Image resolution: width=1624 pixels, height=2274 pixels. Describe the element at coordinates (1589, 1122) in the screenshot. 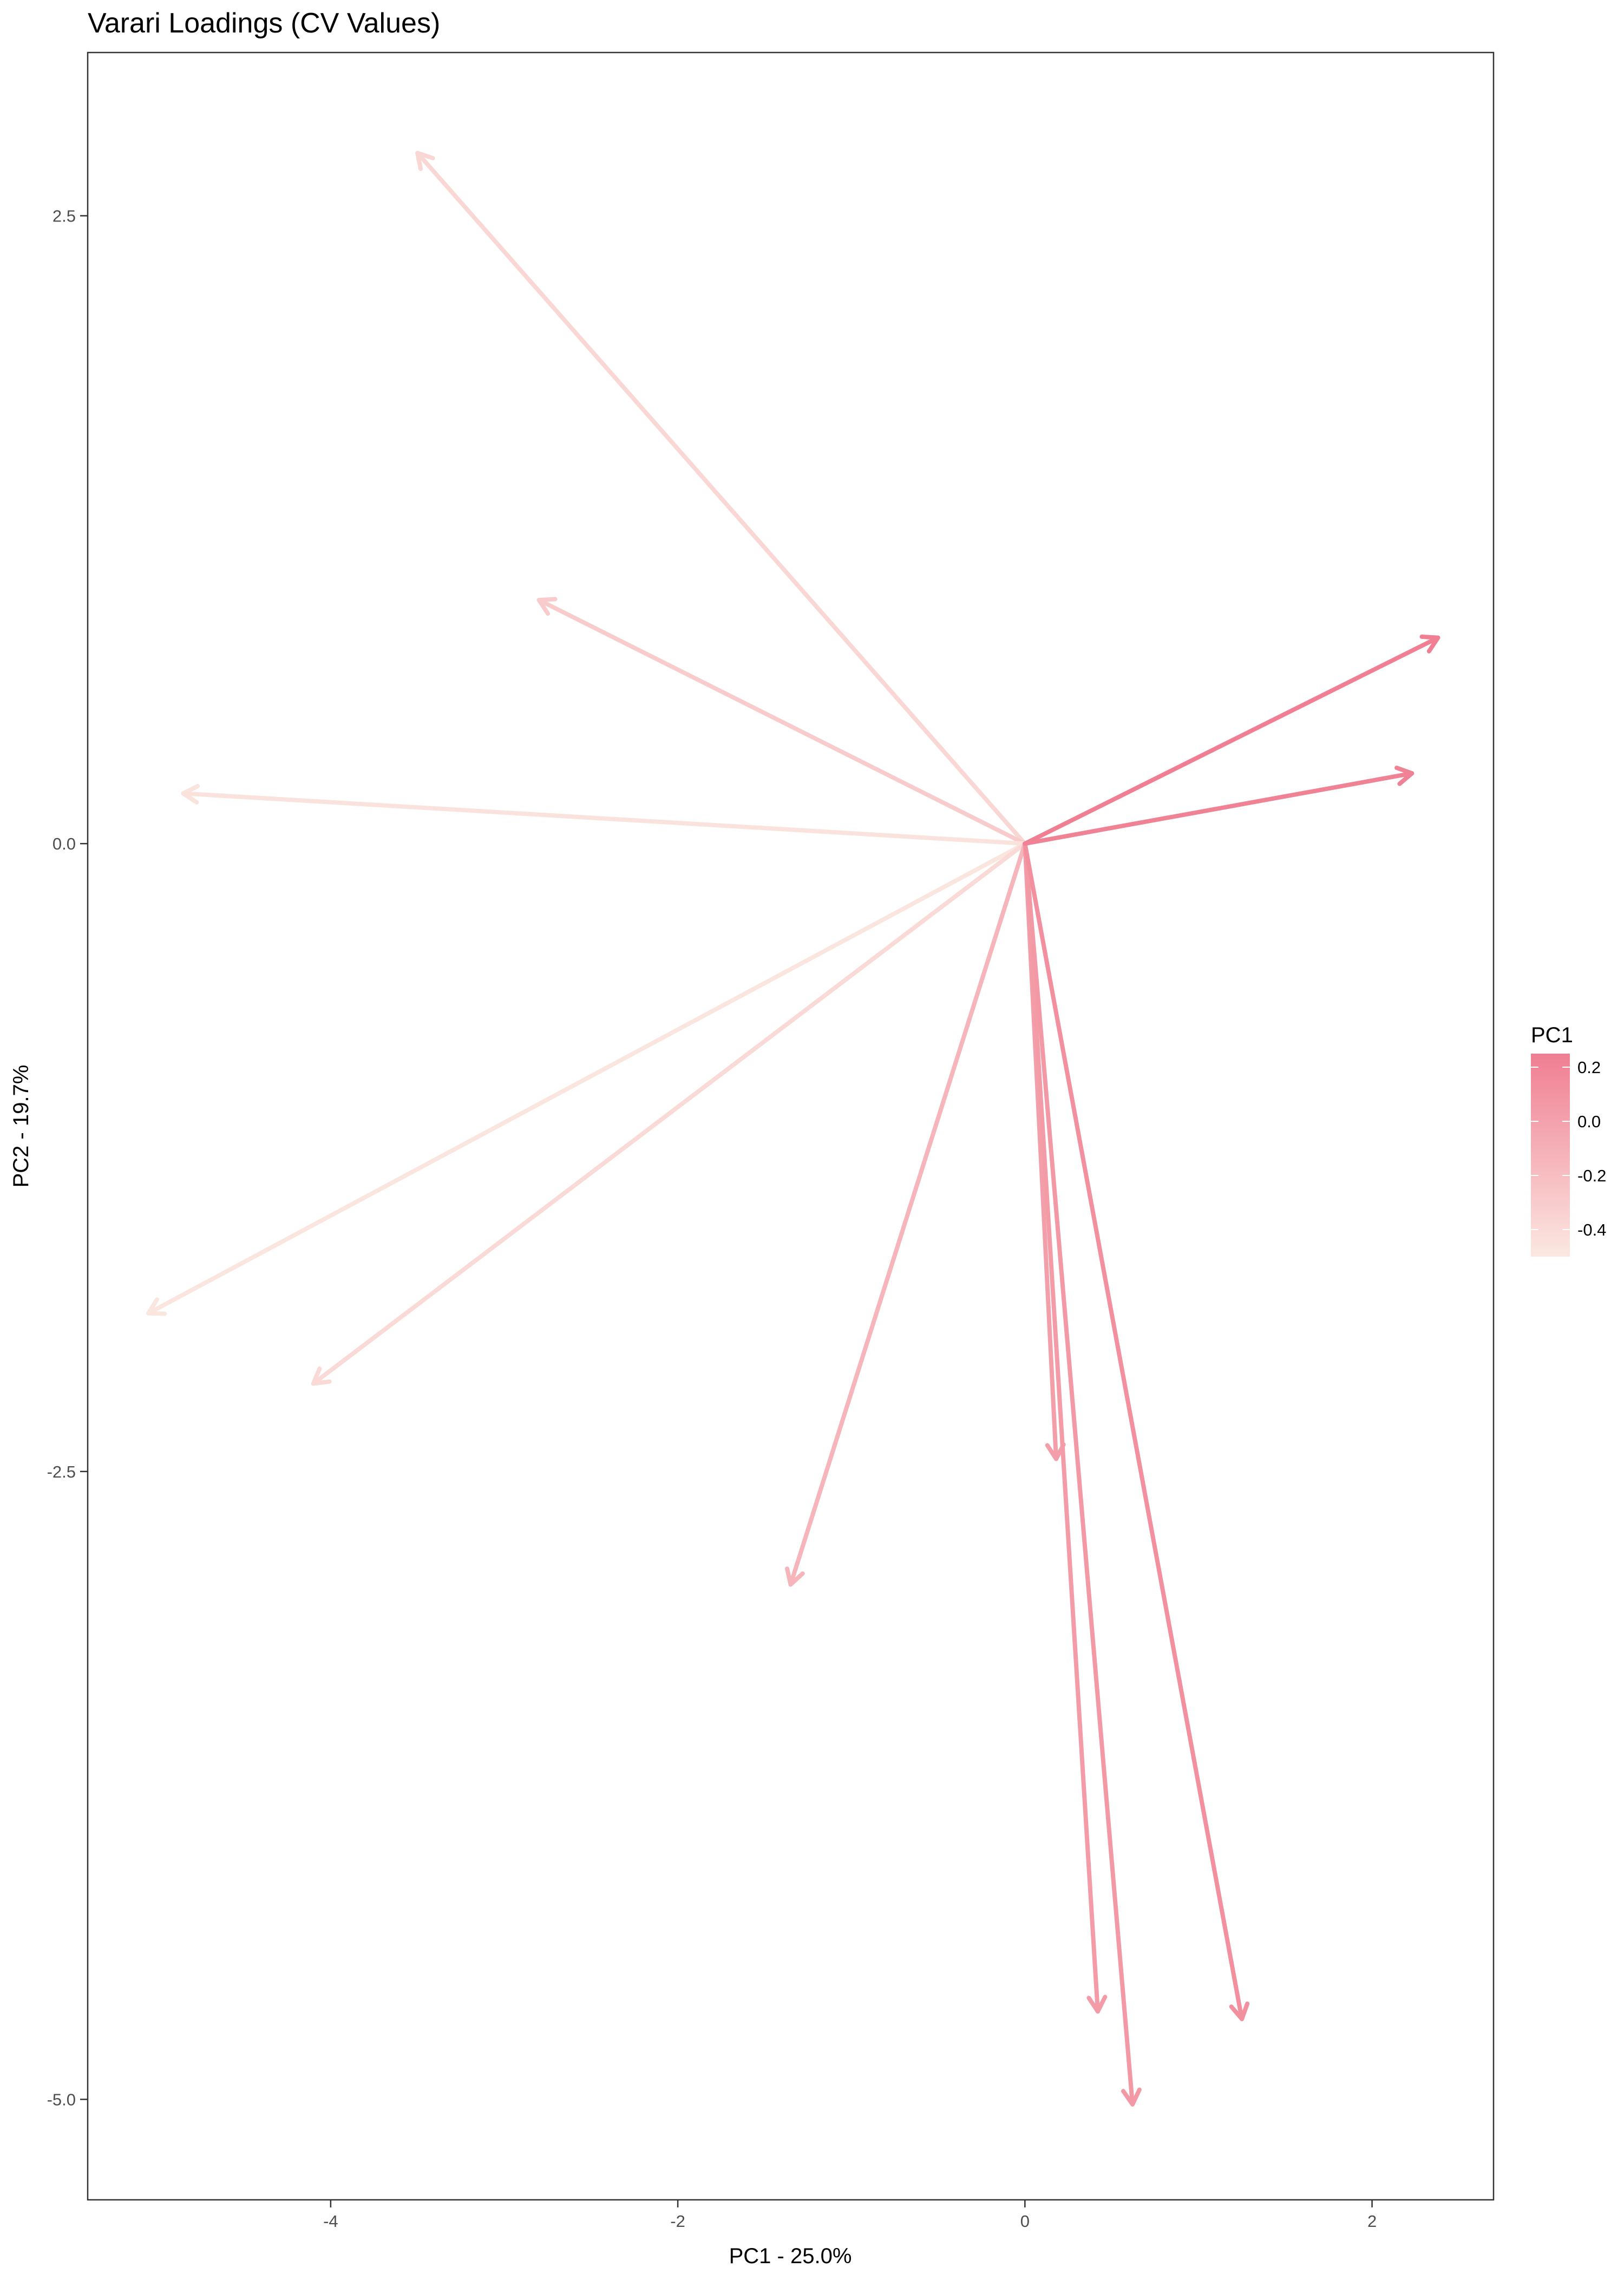

I see `legend-tick-label: 0.0` at that location.